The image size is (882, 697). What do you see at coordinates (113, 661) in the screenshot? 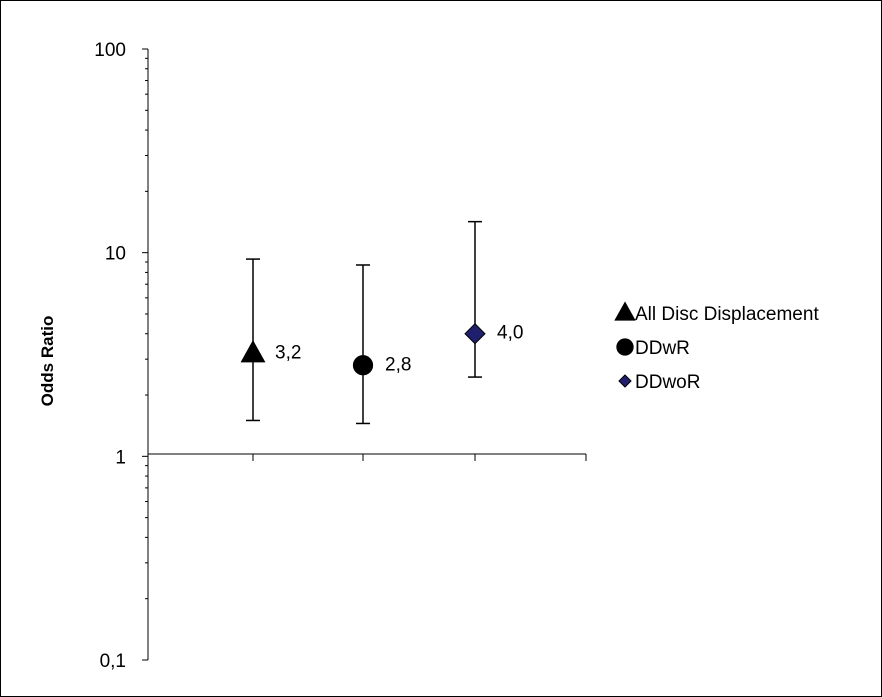
I see `y-tick-label: 0,1` at bounding box center [113, 661].